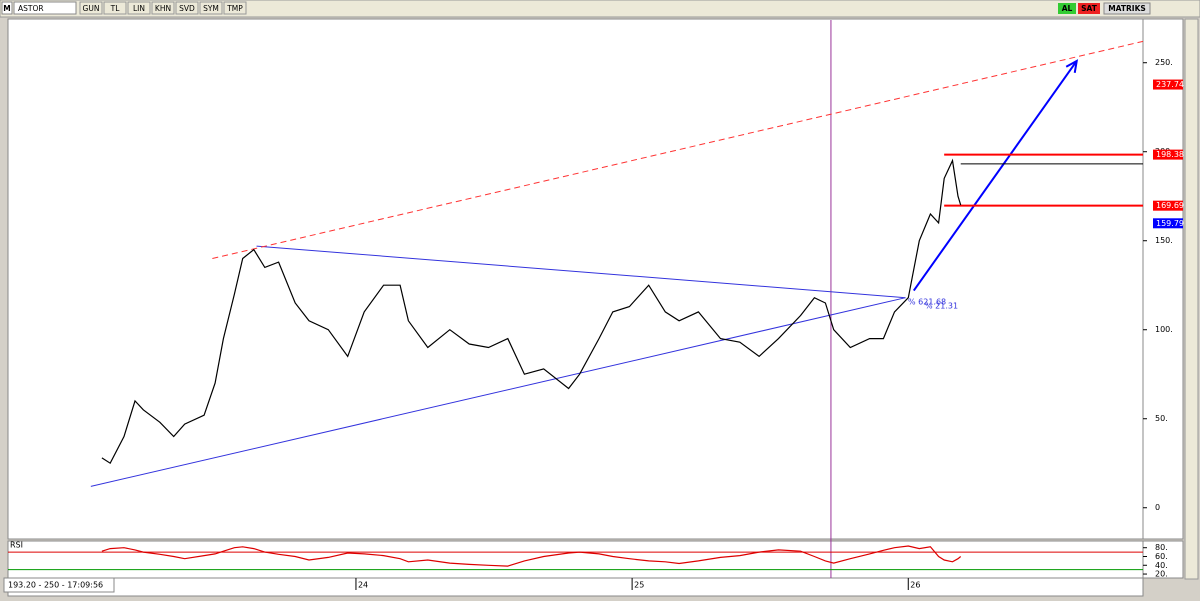 The width and height of the screenshot is (1200, 601). I want to click on rsi-panel, so click(575, 559).